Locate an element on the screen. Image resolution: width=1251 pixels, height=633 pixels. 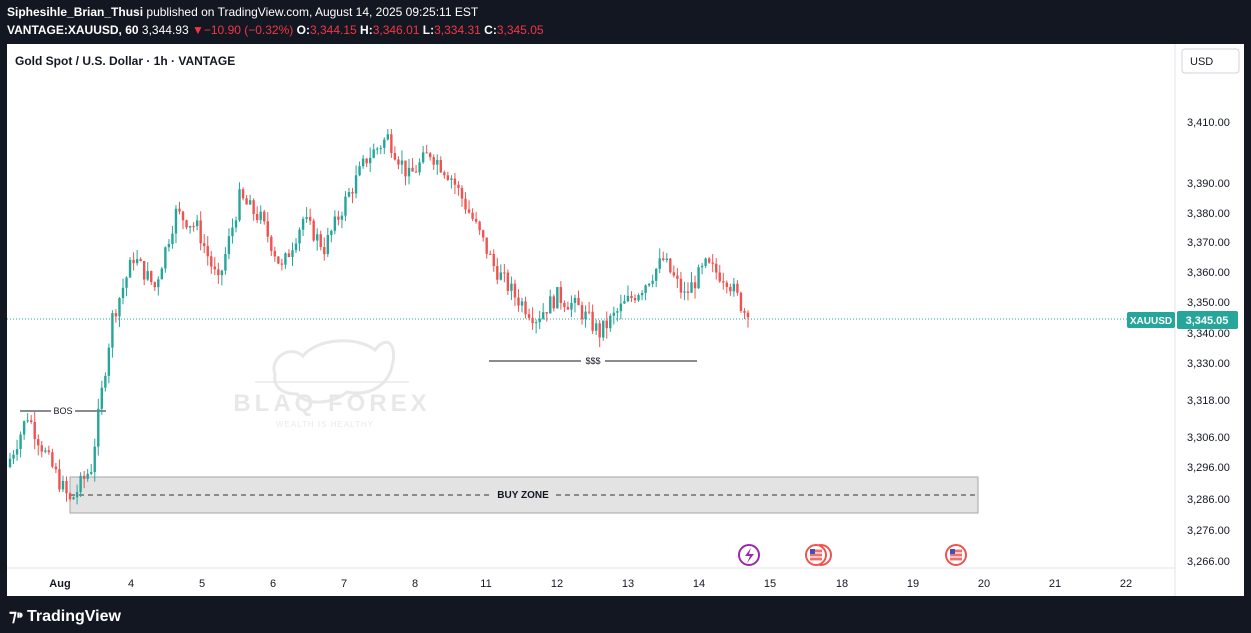
down-arrow-icon: ▼ is located at coordinates (197, 30).